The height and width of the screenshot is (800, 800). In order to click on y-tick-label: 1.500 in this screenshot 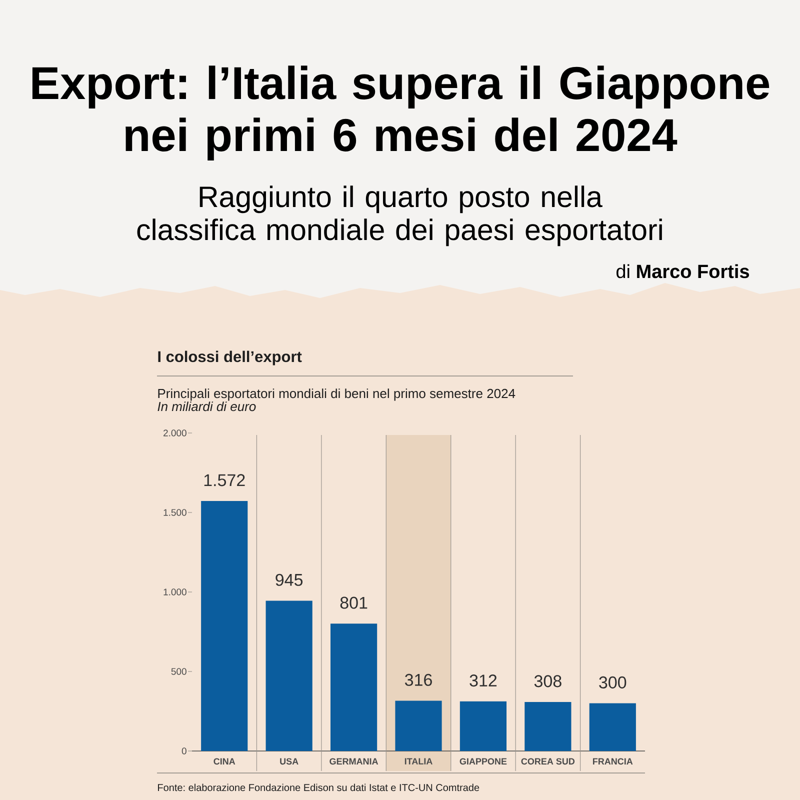, I will do `click(175, 512)`.